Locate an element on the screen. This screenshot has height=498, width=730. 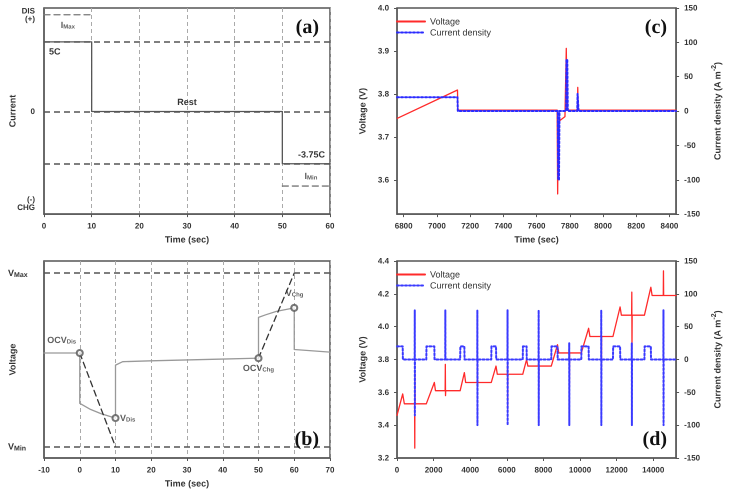
text: (b) is located at coordinates (307, 439).